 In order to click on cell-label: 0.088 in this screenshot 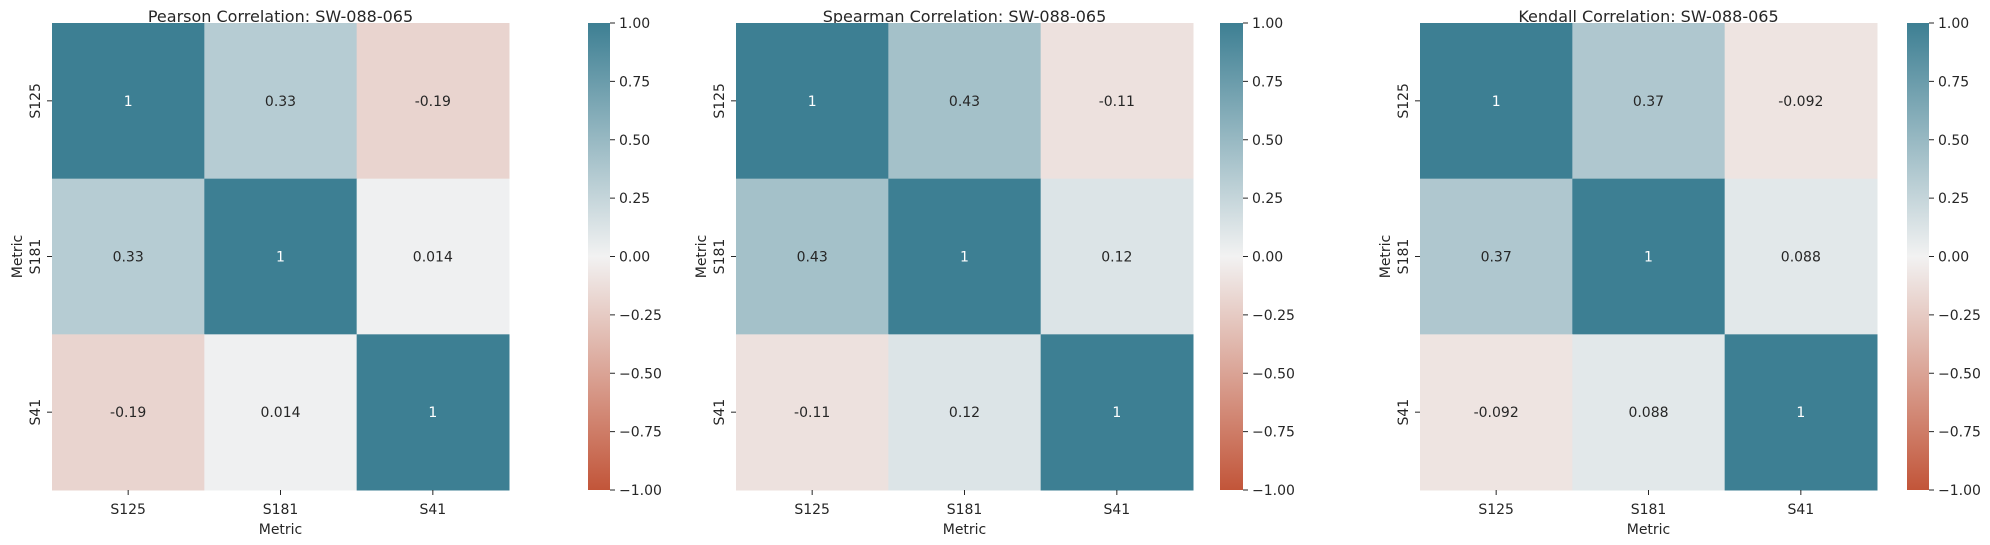, I will do `click(1648, 413)`.